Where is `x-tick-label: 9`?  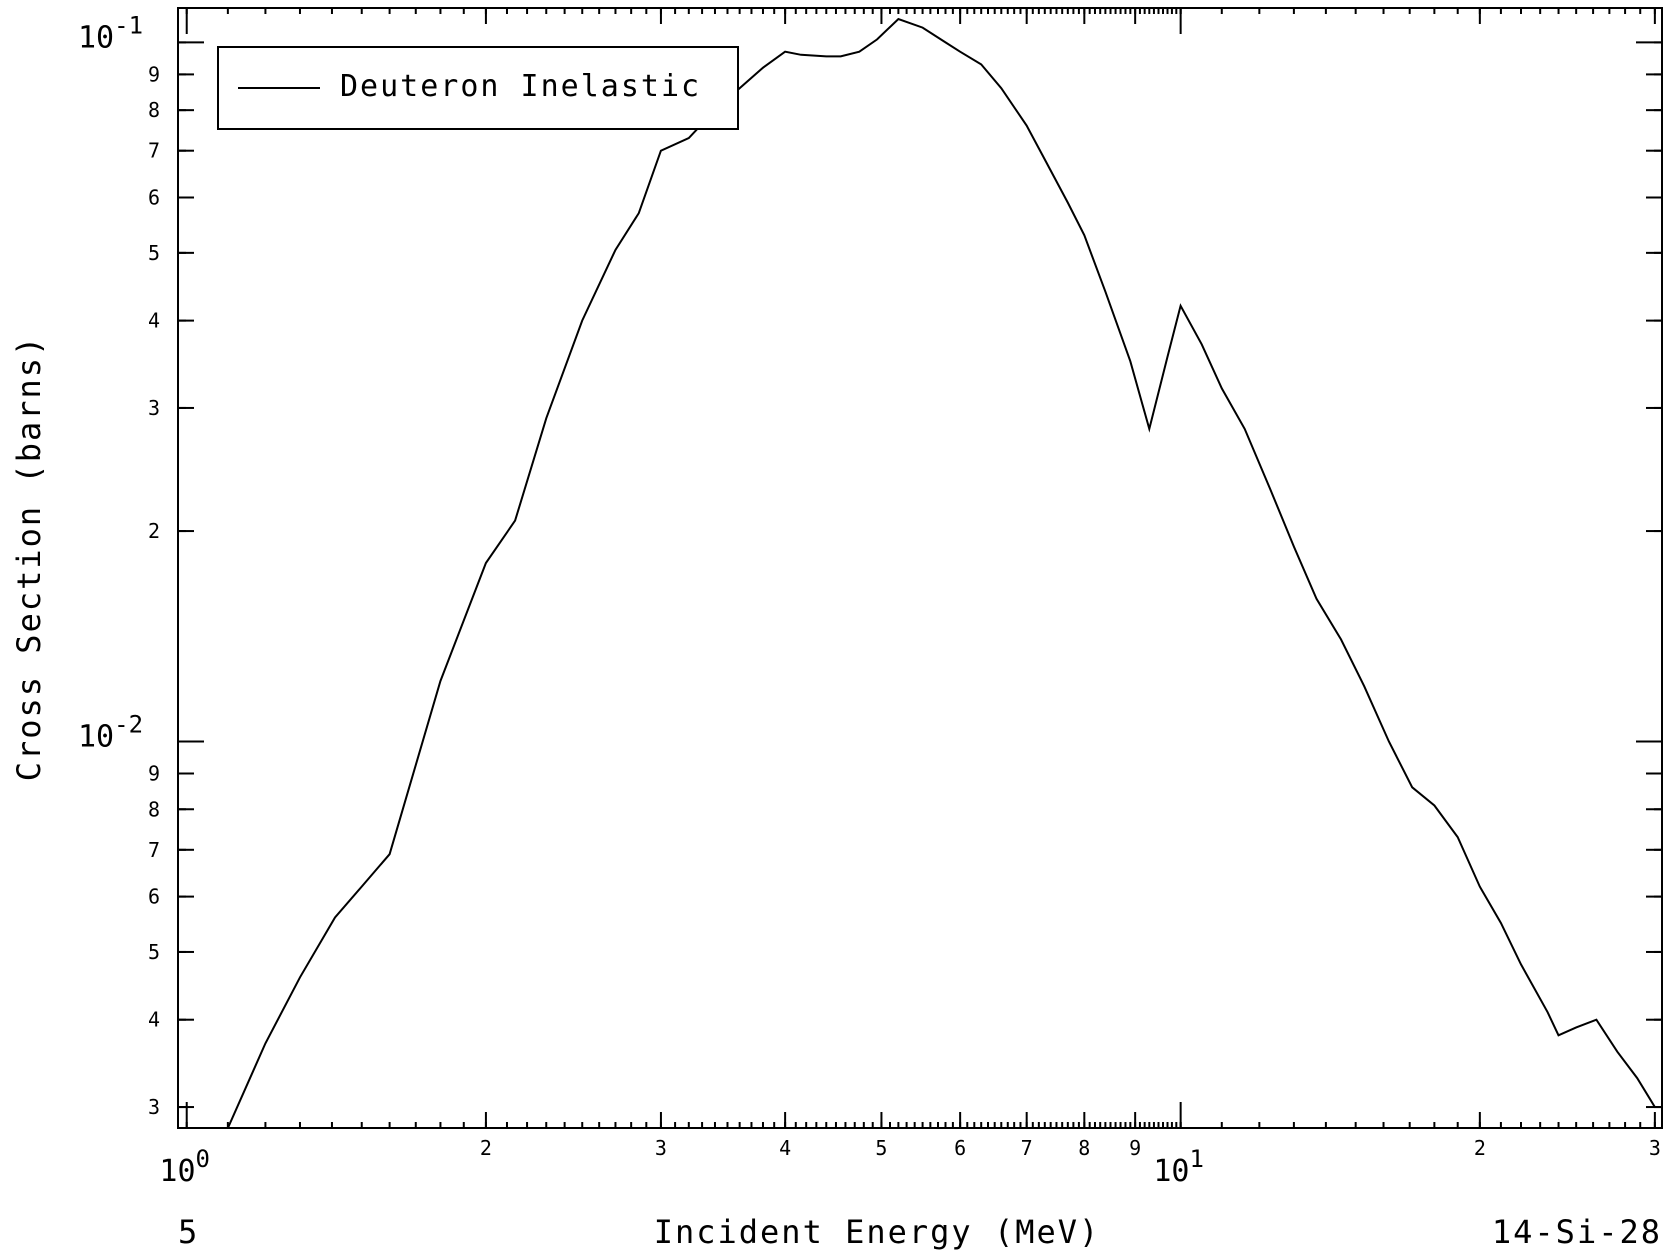 x-tick-label: 9 is located at coordinates (1135, 1148).